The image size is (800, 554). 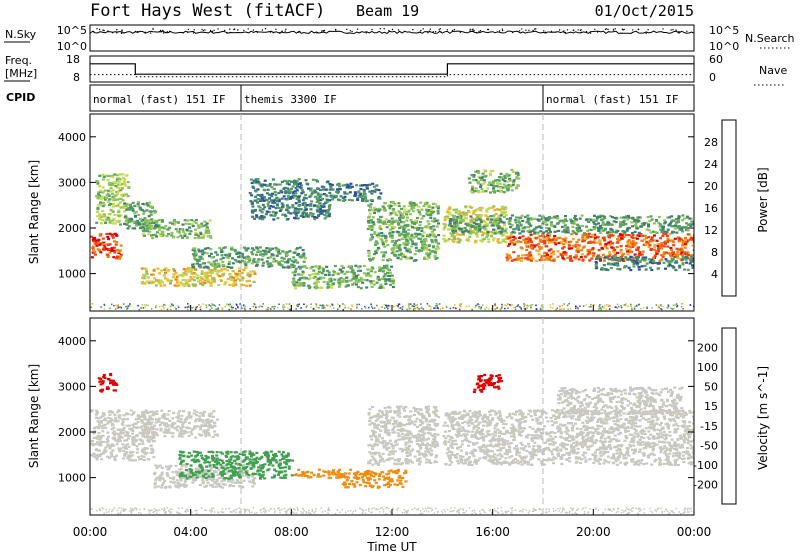 What do you see at coordinates (76, 77) in the screenshot?
I see `freq-tick-bottom: 8` at bounding box center [76, 77].